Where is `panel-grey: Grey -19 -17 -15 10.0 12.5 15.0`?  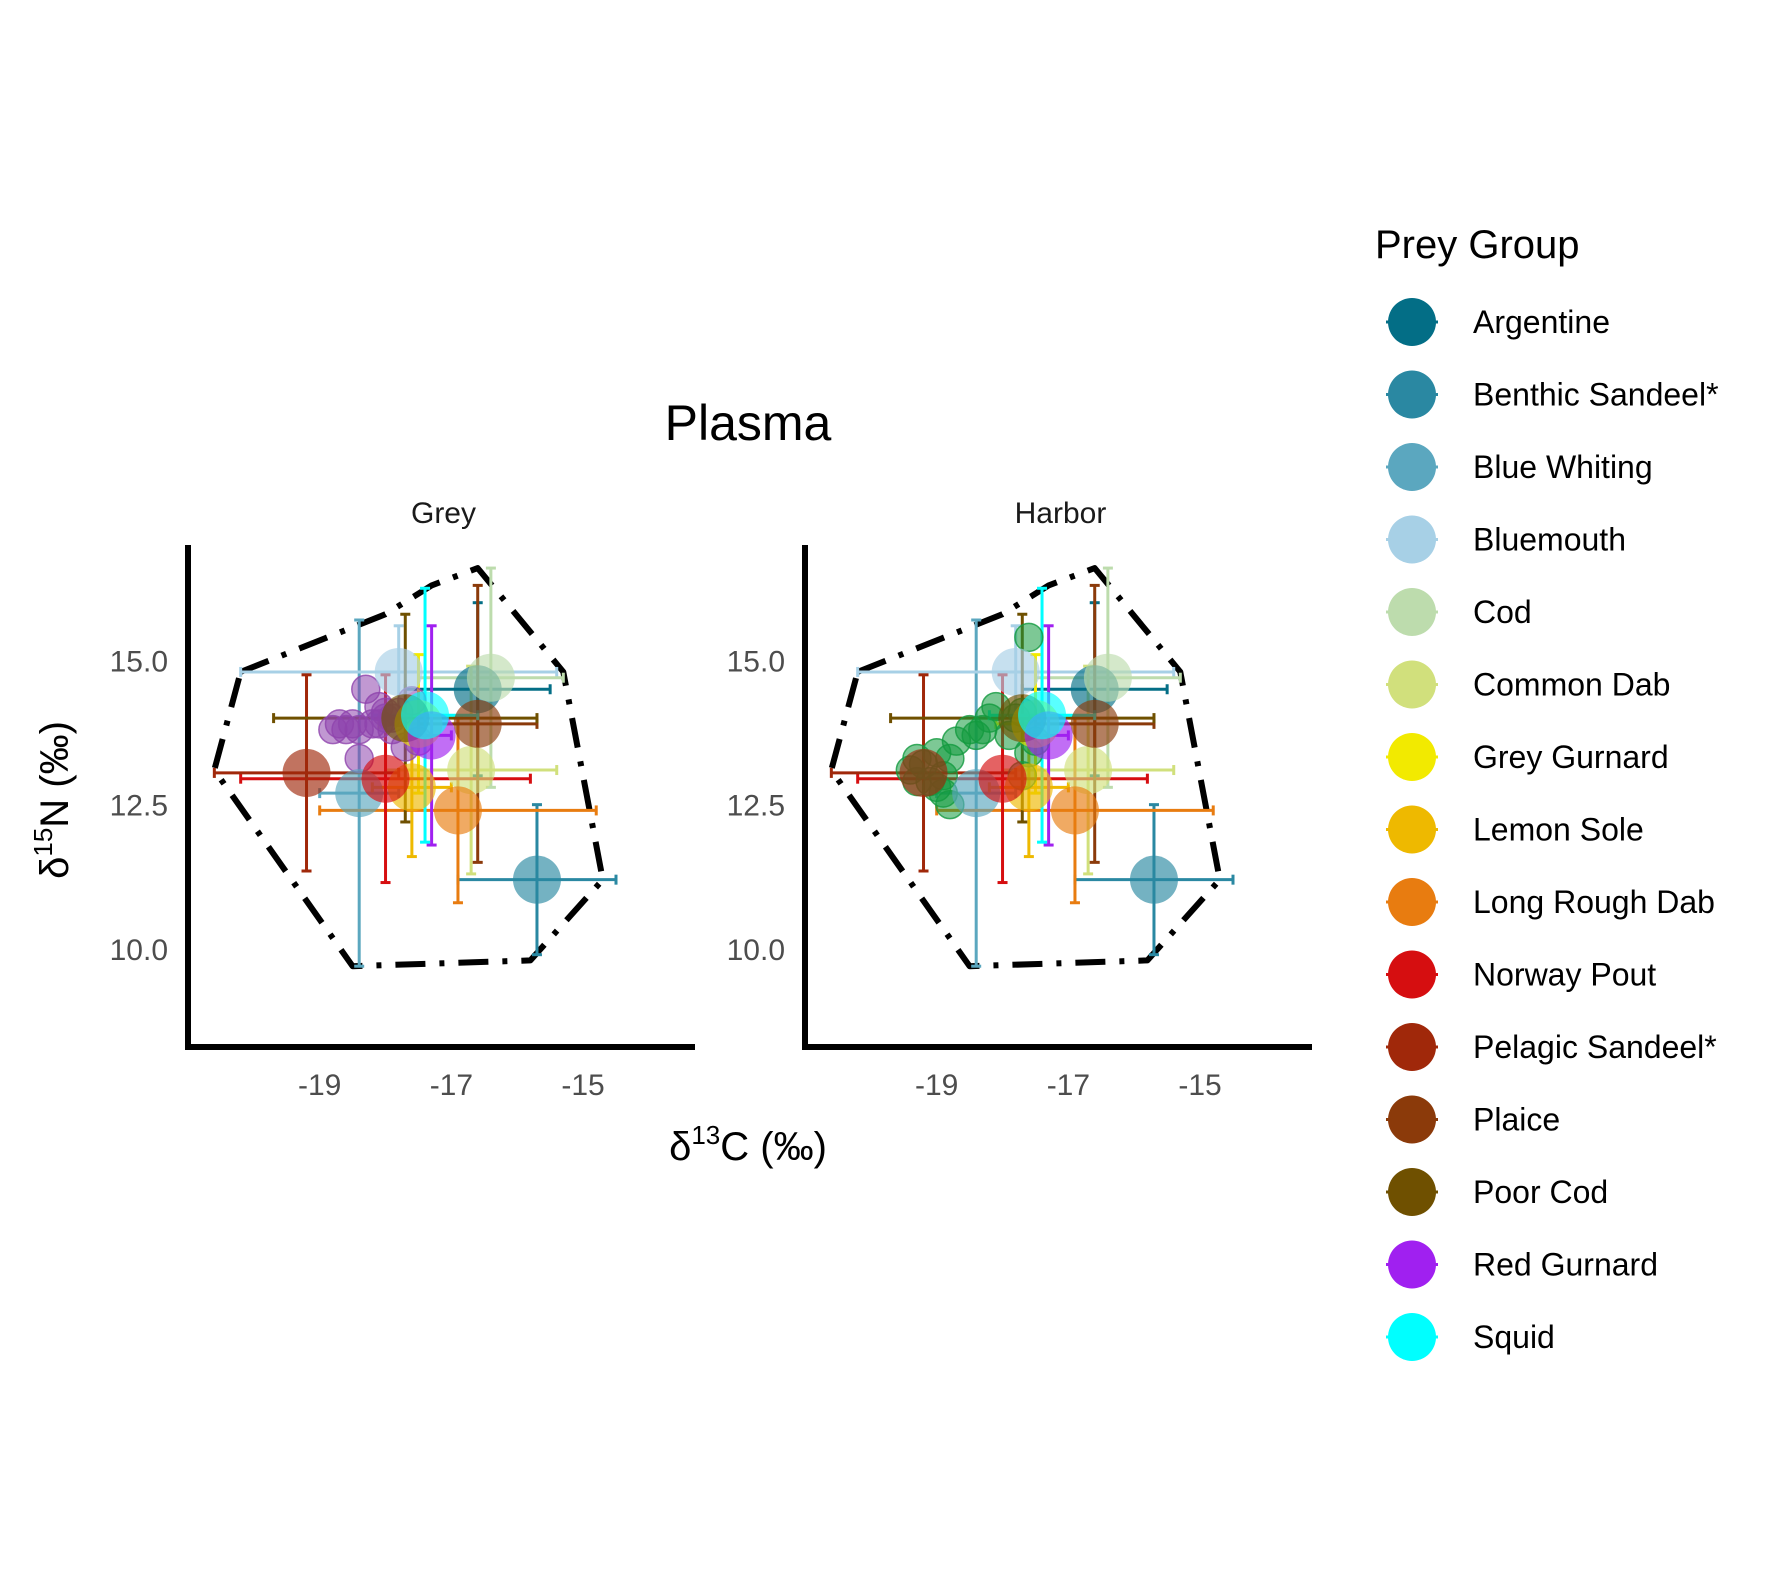 panel-grey: Grey -19 -17 -15 10.0 12.5 15.0 is located at coordinates (402, 799).